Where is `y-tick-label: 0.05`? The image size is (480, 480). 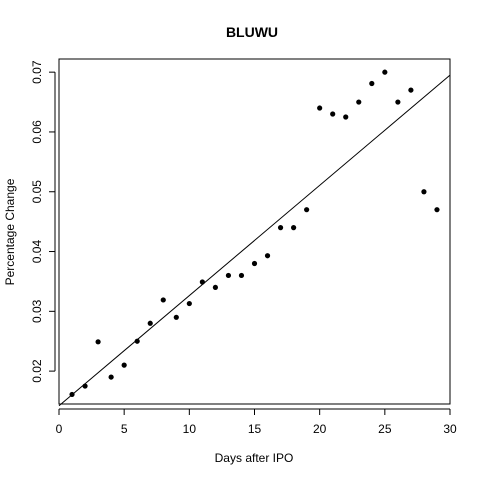
y-tick-label: 0.05 is located at coordinates (37, 192).